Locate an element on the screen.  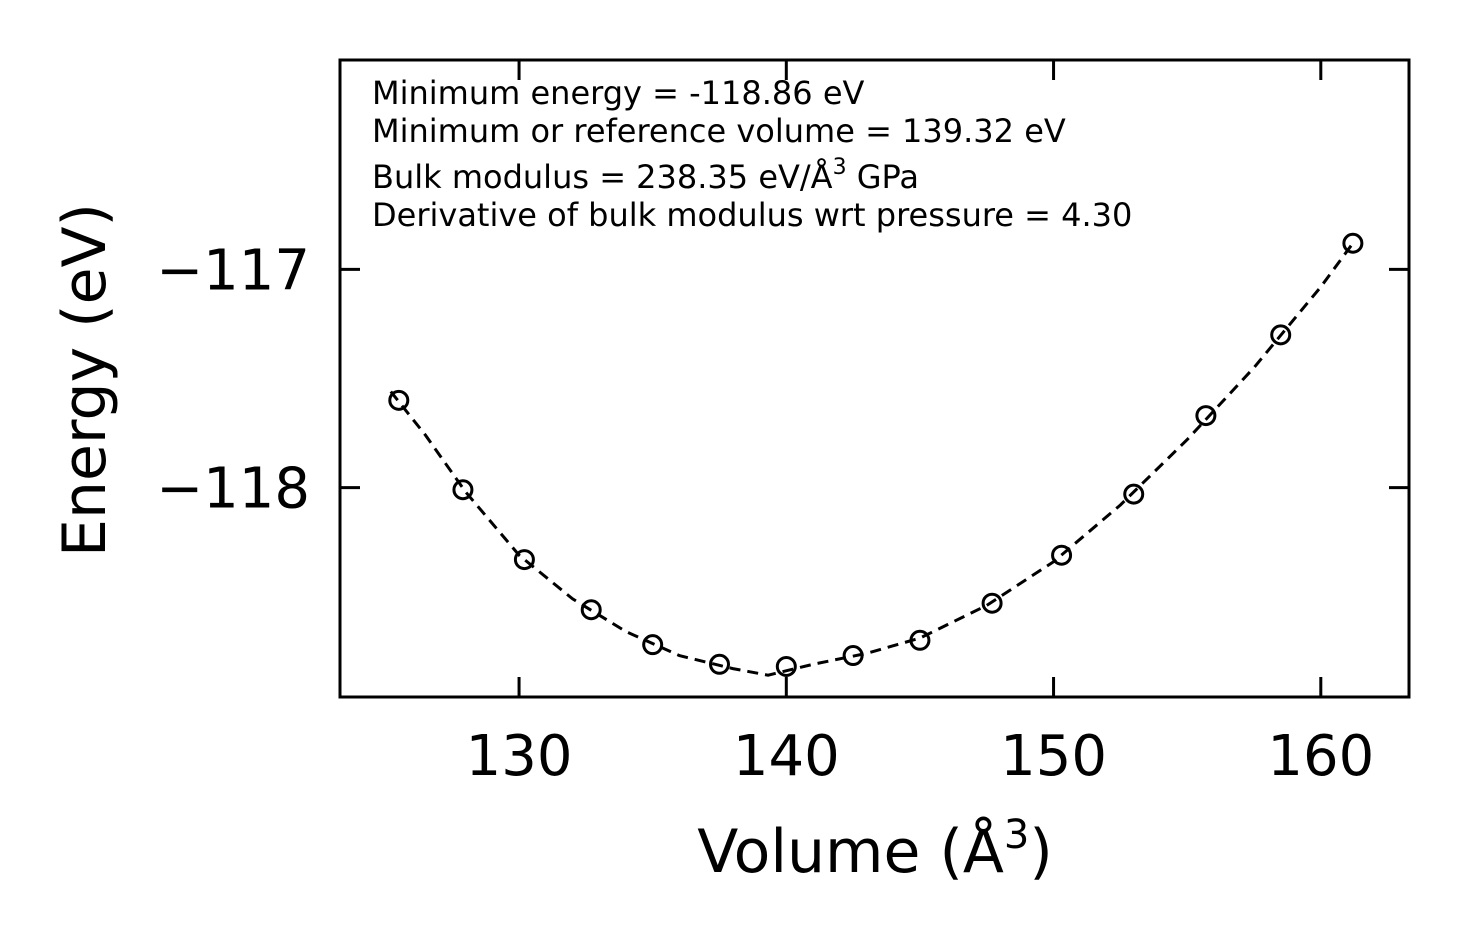
annotation-bulk-modulus-sup: 3 is located at coordinates (840, 167).